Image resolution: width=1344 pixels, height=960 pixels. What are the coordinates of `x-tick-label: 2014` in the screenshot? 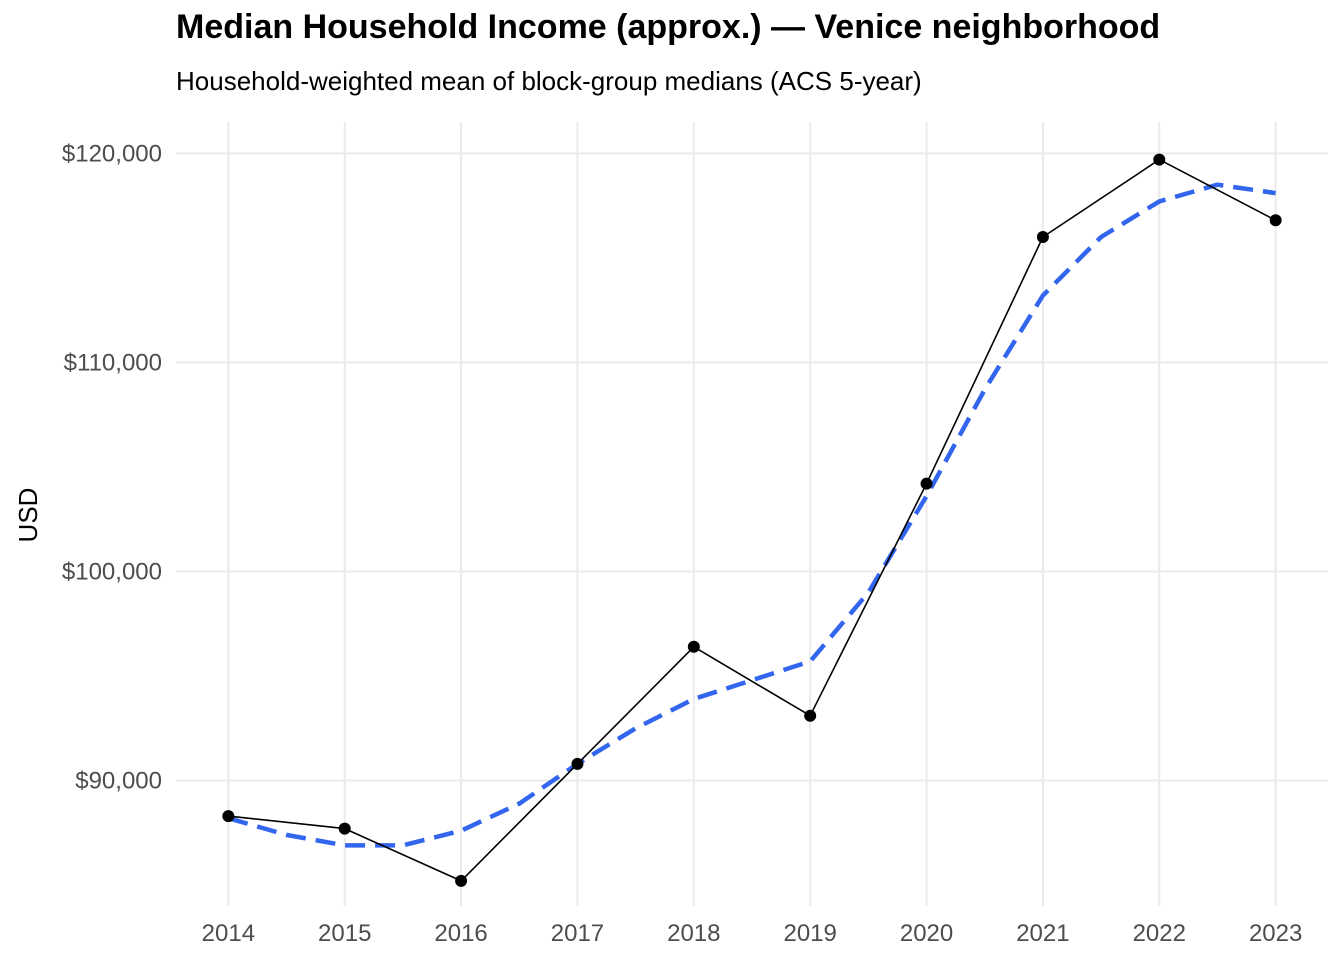 It's located at (228, 933).